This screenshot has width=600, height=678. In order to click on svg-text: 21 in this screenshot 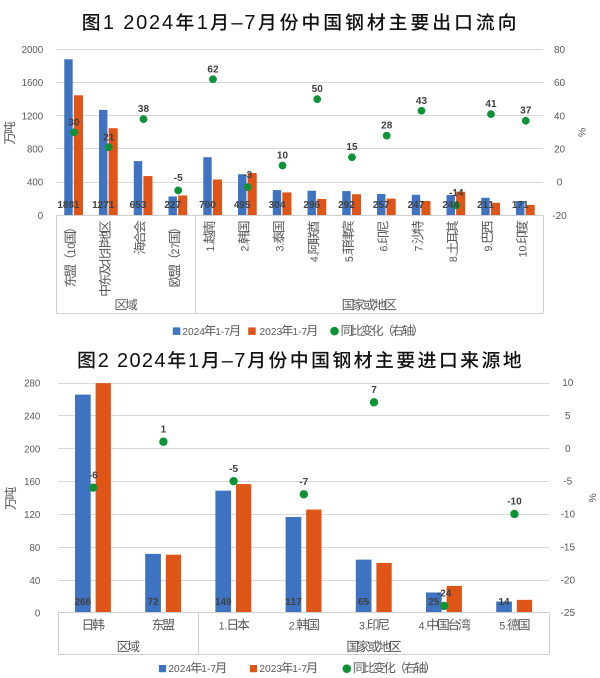, I will do `click(109, 137)`.